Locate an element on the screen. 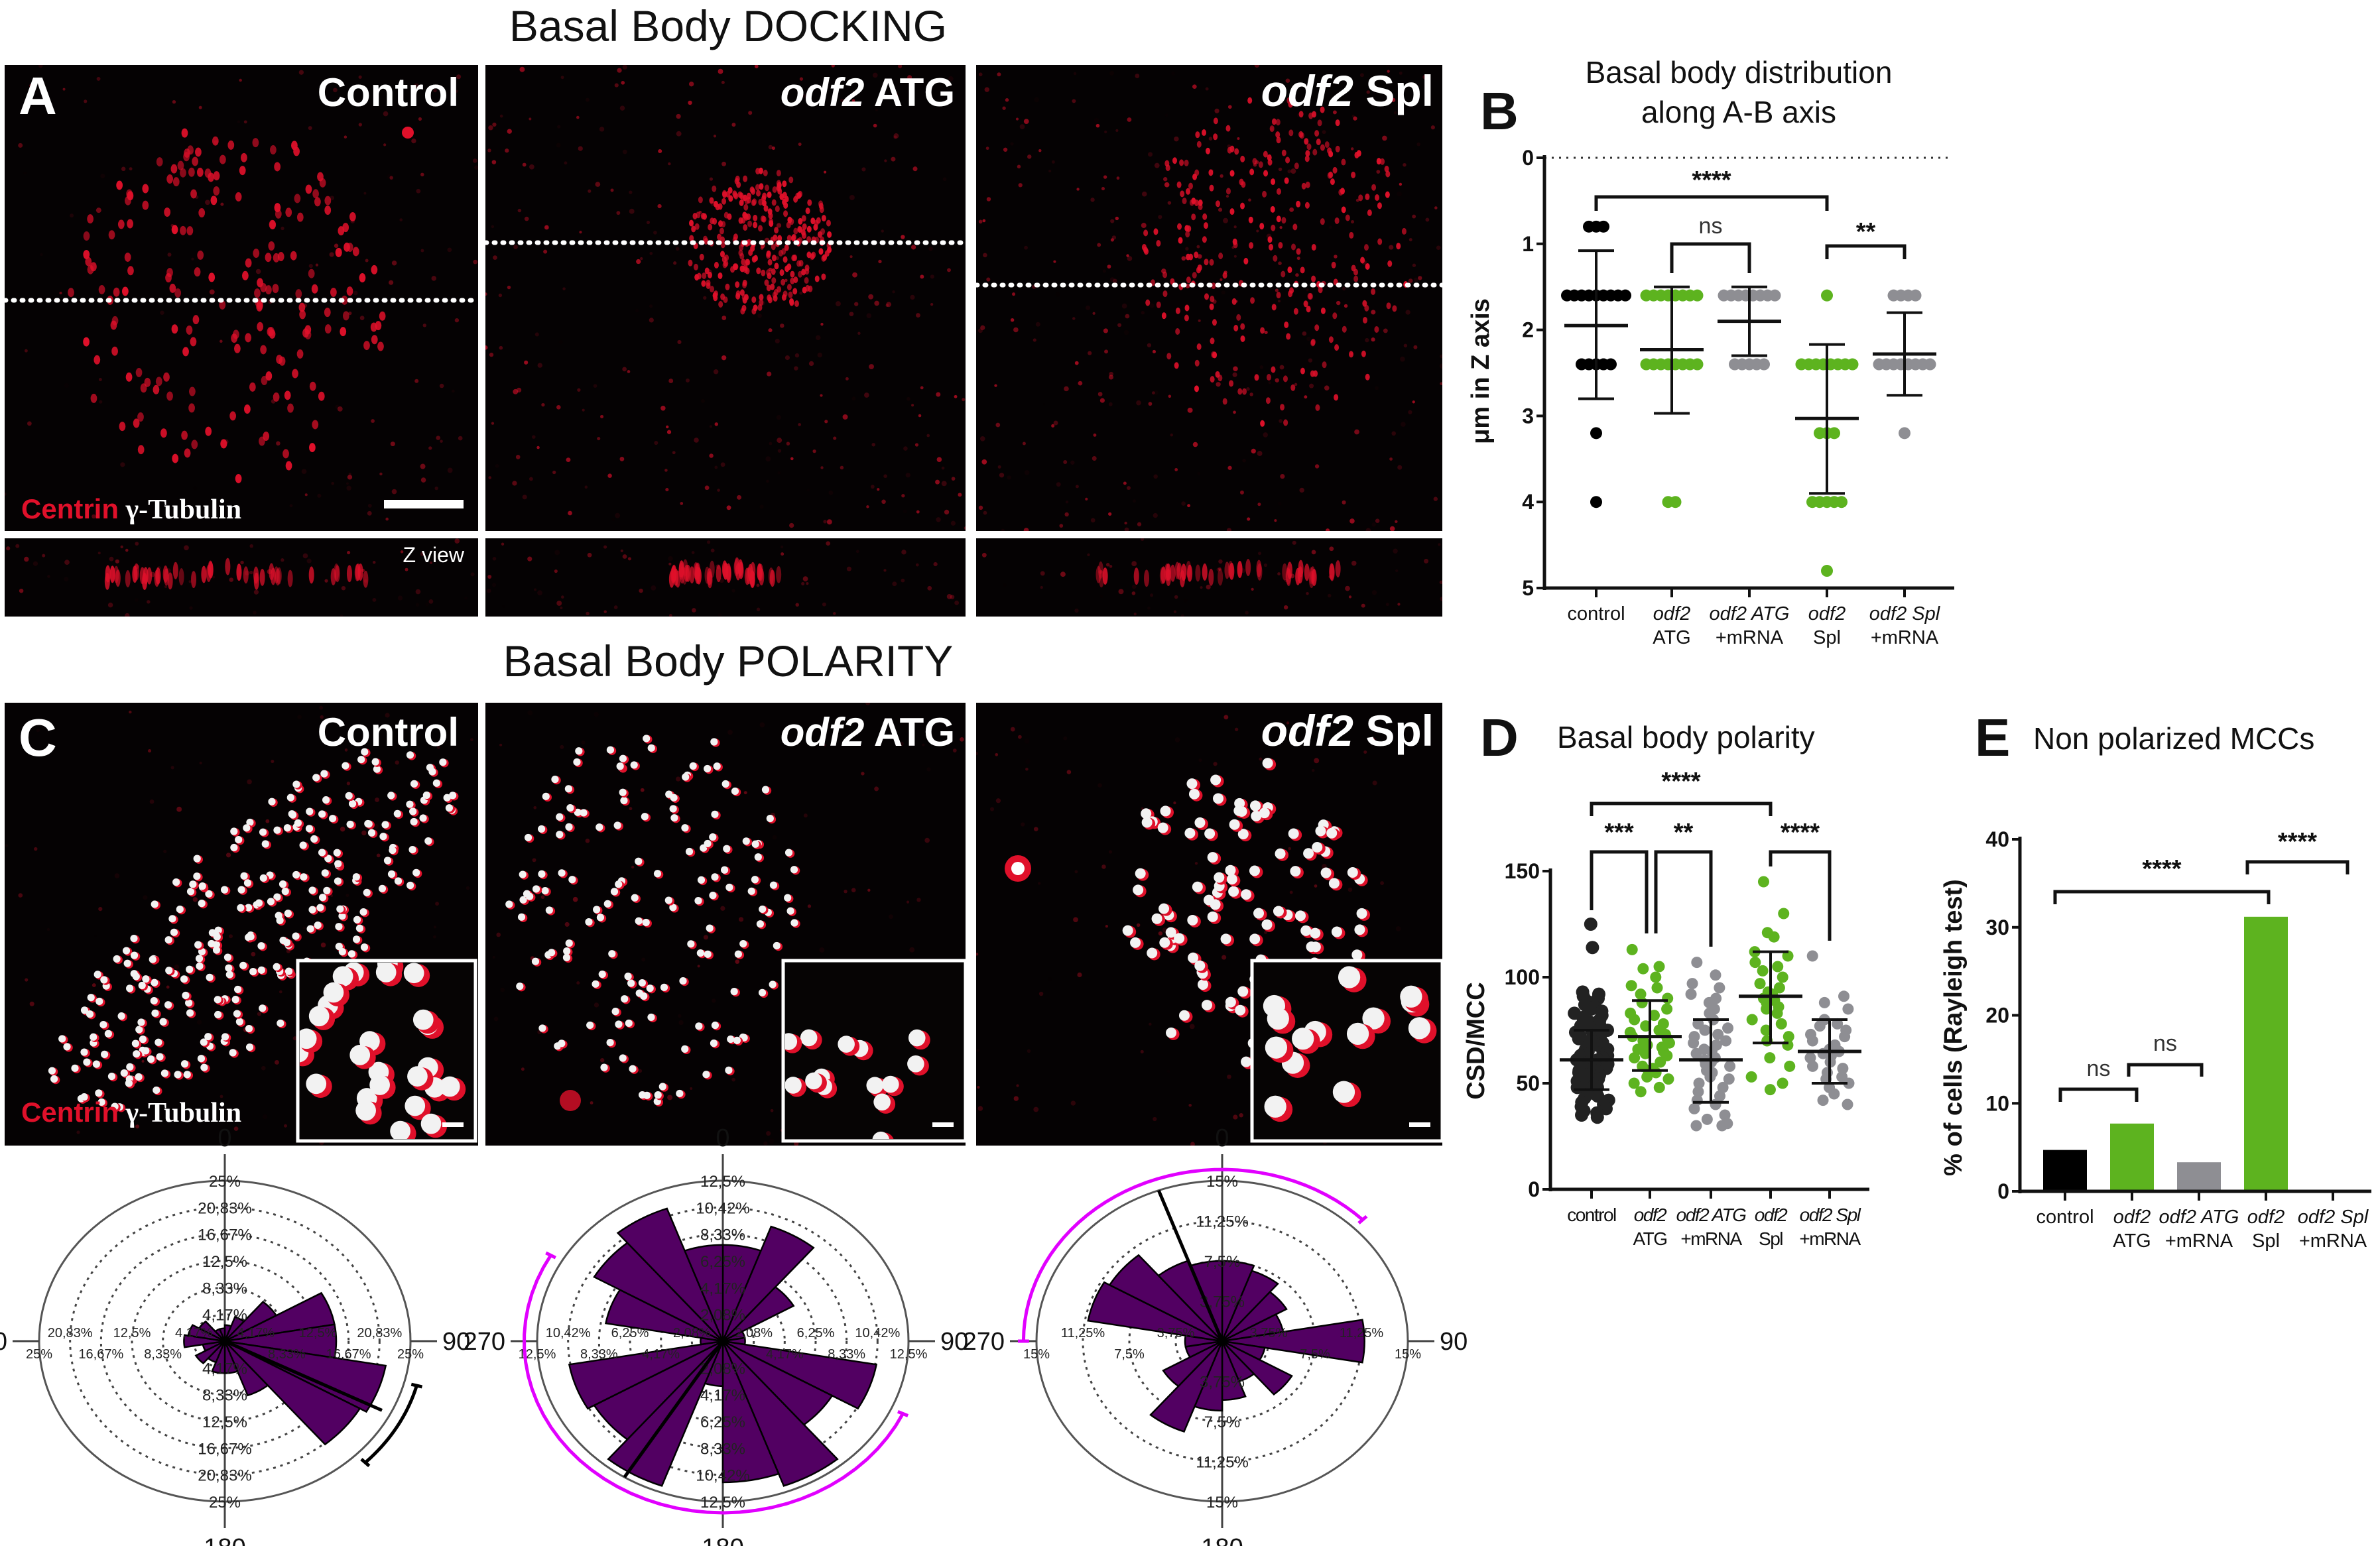  ring-label-bottom: 4,17% is located at coordinates (224, 1369).